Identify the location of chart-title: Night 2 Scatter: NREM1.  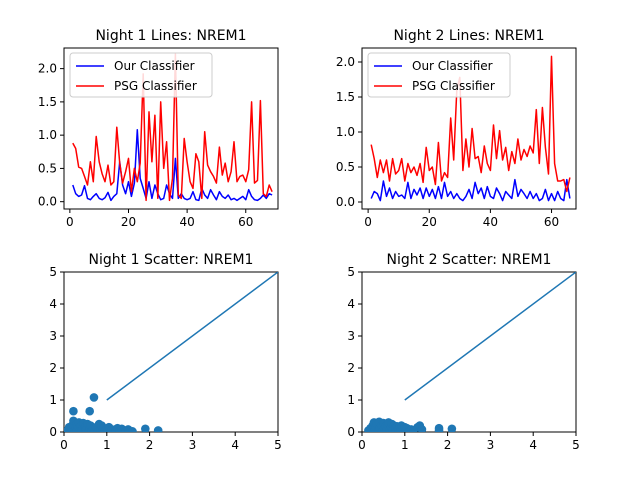
(469, 260).